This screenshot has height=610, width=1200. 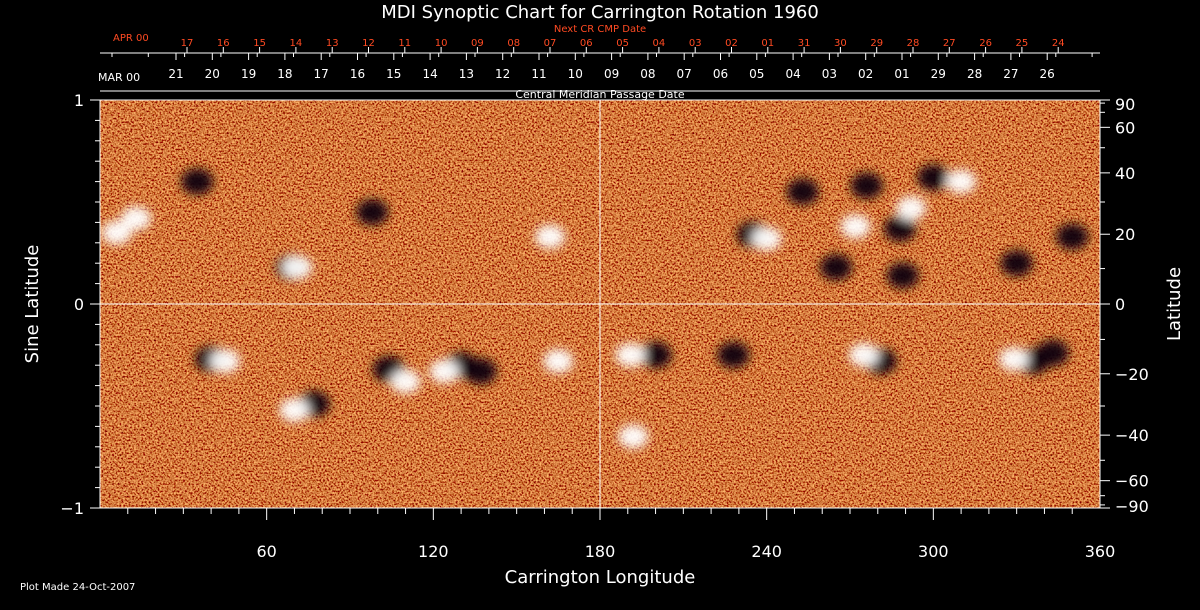 I want to click on cmp-date-label: 08, so click(x=647, y=74).